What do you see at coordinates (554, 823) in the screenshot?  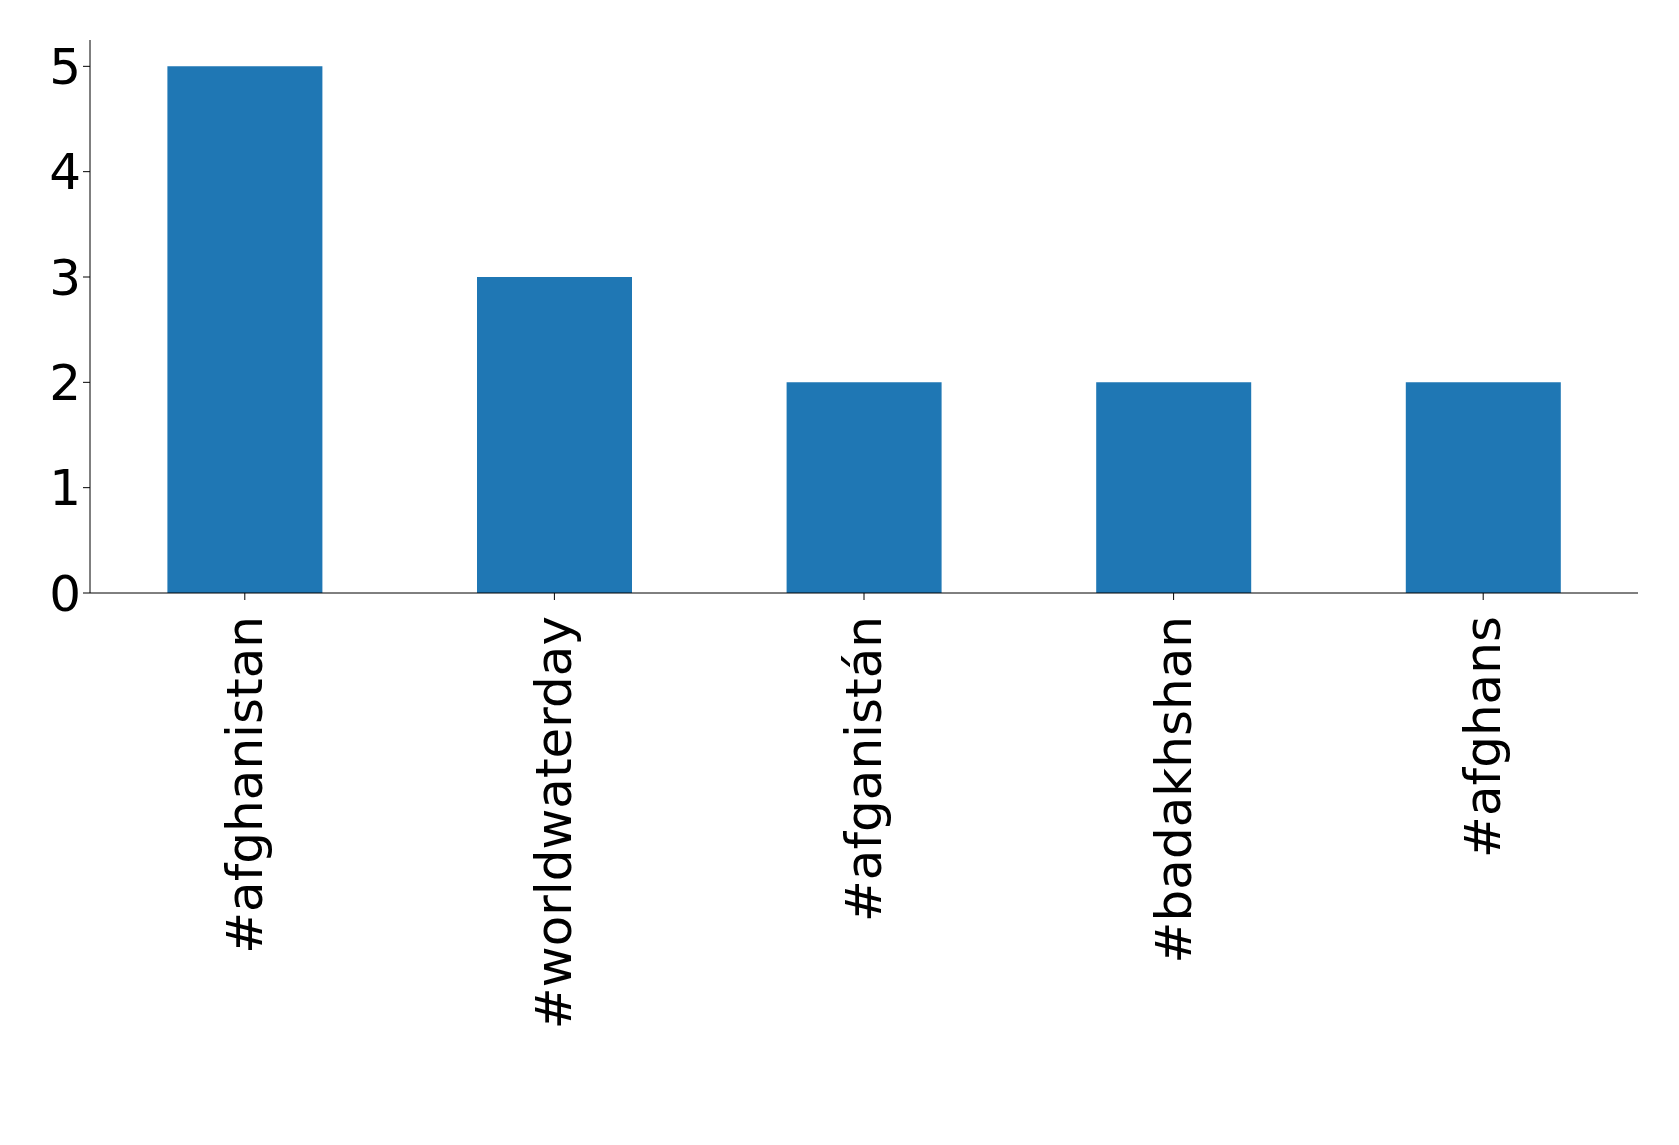 I see `x-tick-label: #worldwaterday` at bounding box center [554, 823].